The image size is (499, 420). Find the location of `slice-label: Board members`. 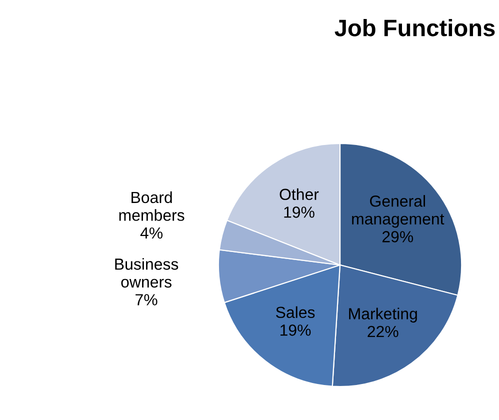

slice-label: Board members is located at coordinates (151, 206).